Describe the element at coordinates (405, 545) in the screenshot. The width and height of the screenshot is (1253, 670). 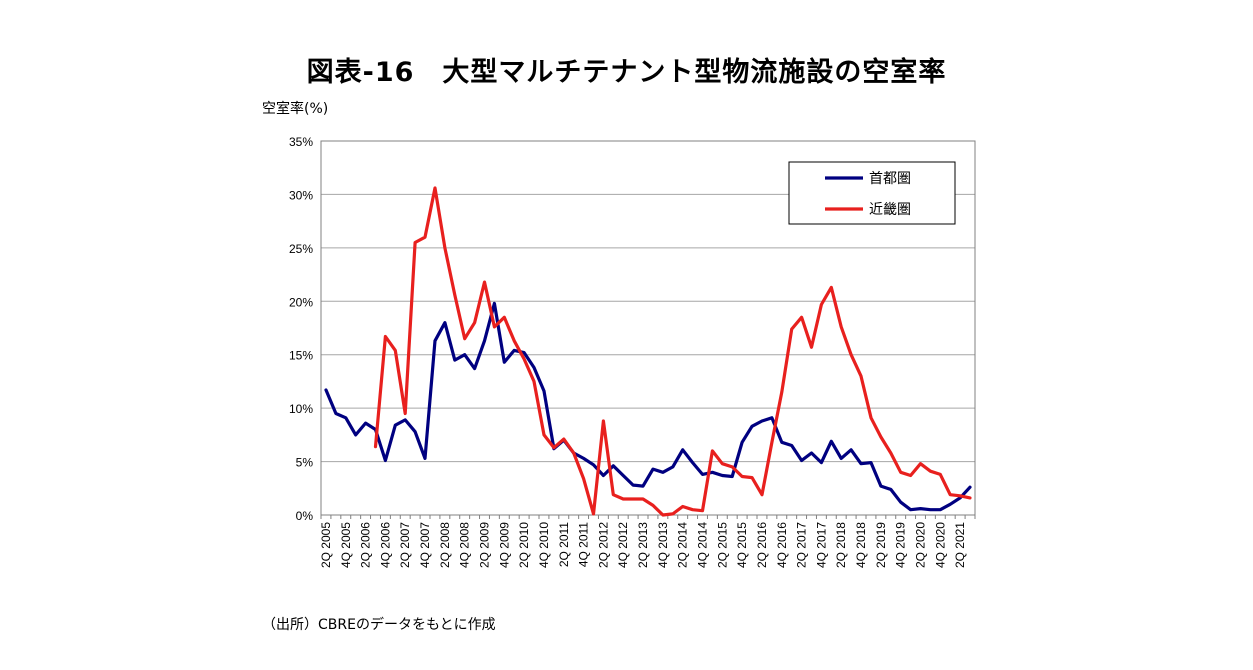
I see `x-tick-label: 2Q 2007` at that location.